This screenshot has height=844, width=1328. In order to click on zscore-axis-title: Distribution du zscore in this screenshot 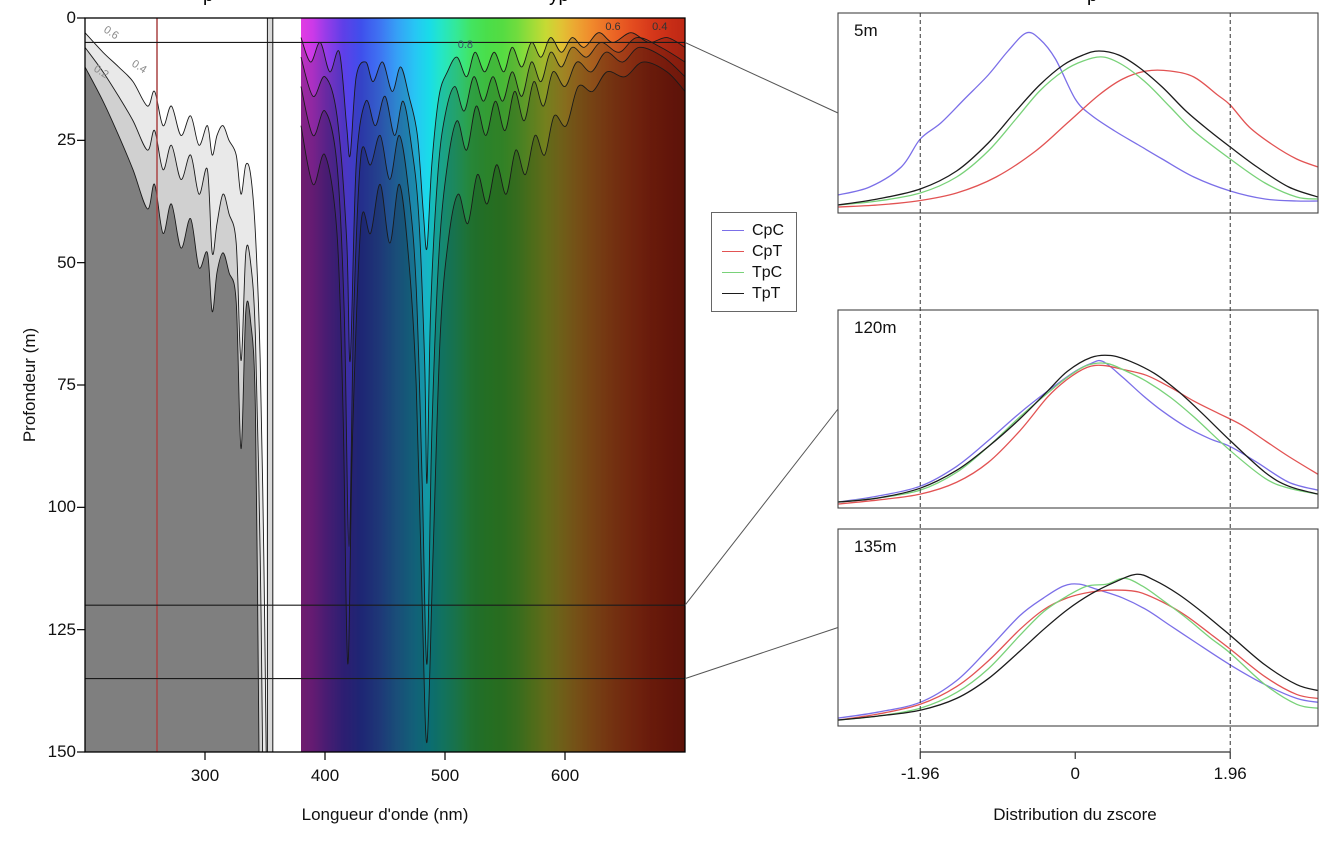, I will do `click(1075, 814)`.